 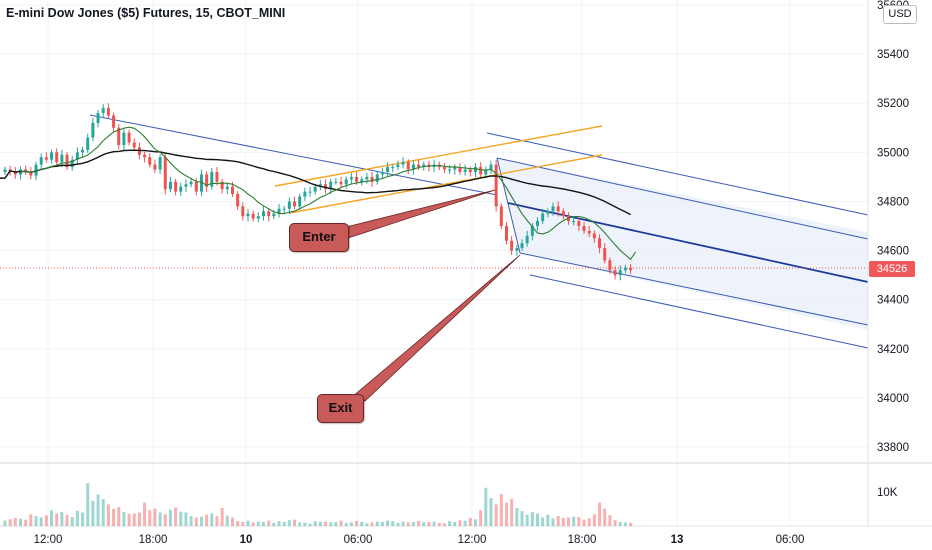 I want to click on volume-bars, so click(x=318, y=504).